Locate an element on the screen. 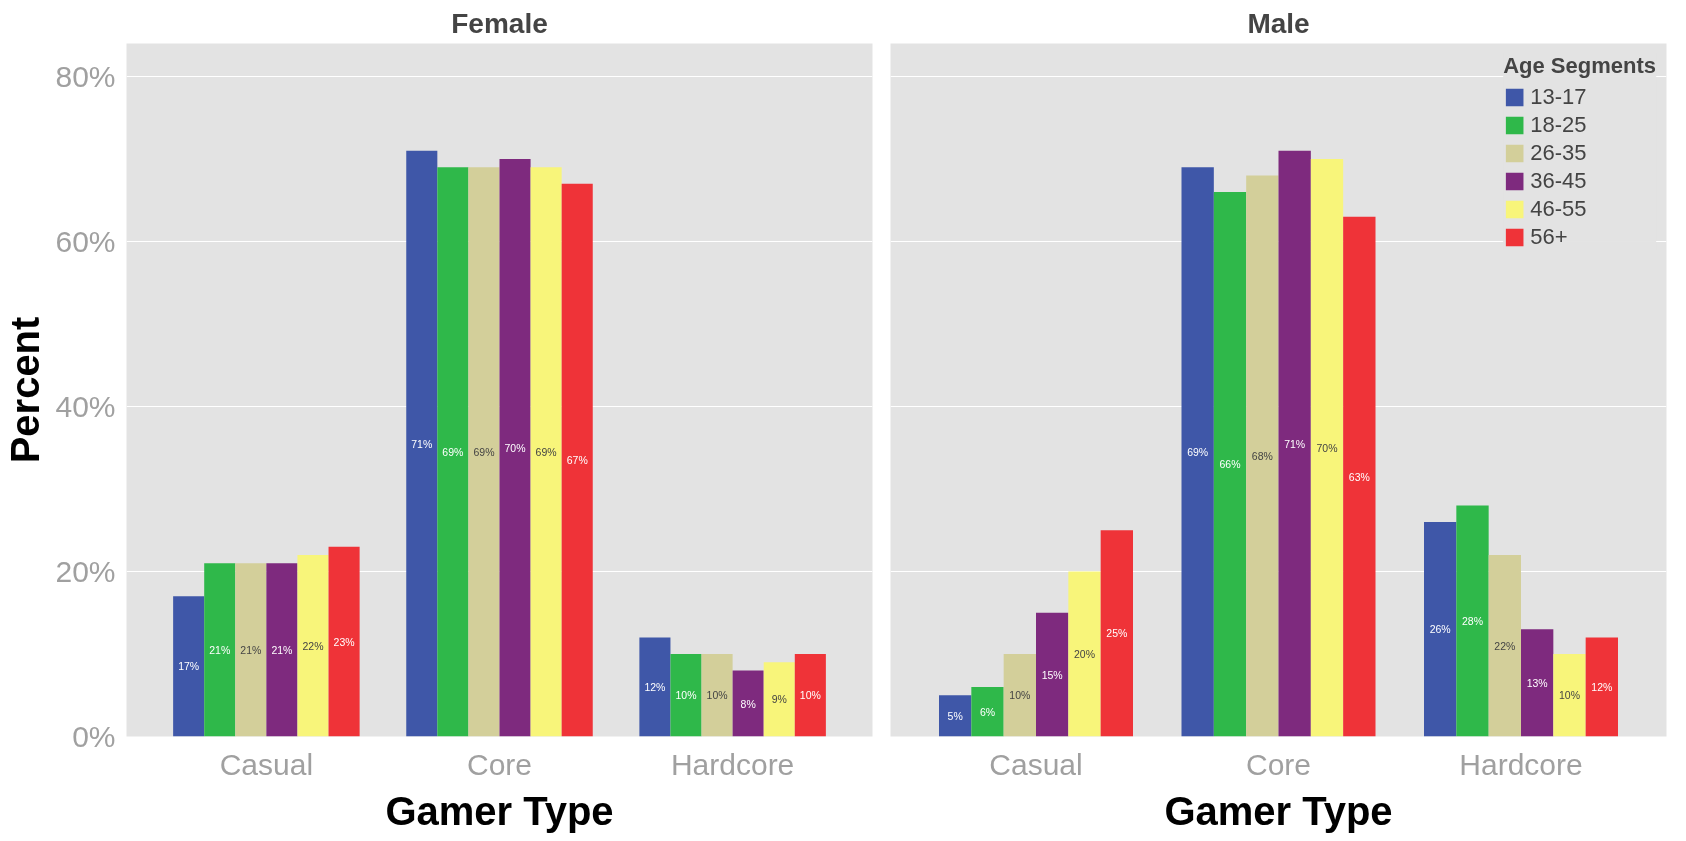 The height and width of the screenshot is (841, 1686). data-label: 20% is located at coordinates (1084, 654).